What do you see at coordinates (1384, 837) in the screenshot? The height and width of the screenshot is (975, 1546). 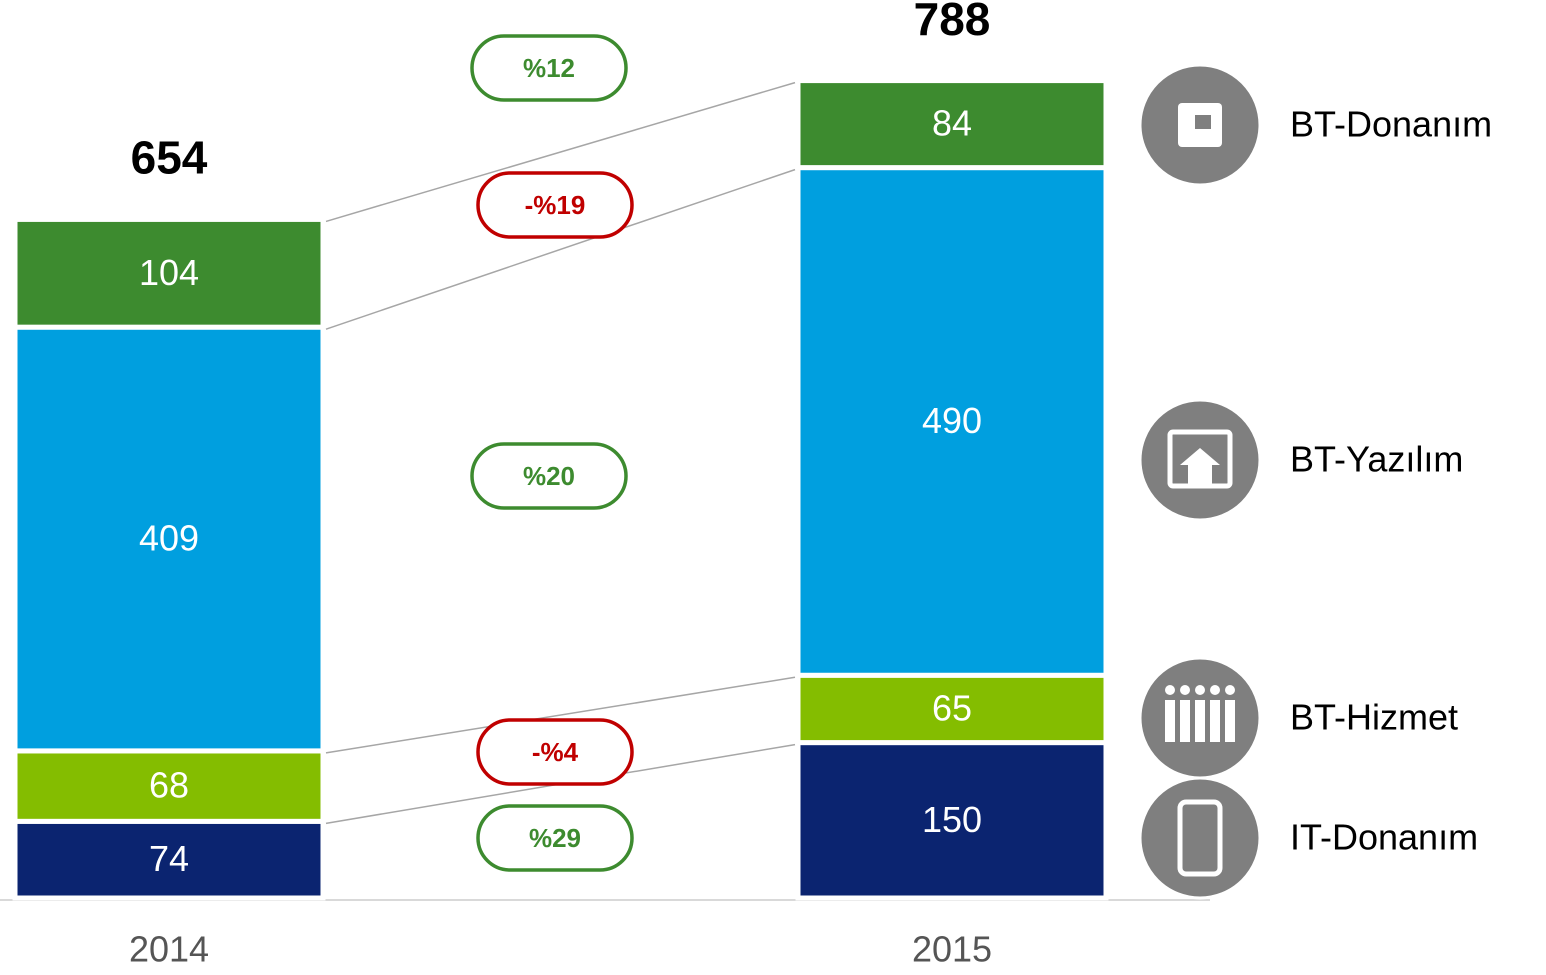 I see `legend-label: IT-Donanım` at bounding box center [1384, 837].